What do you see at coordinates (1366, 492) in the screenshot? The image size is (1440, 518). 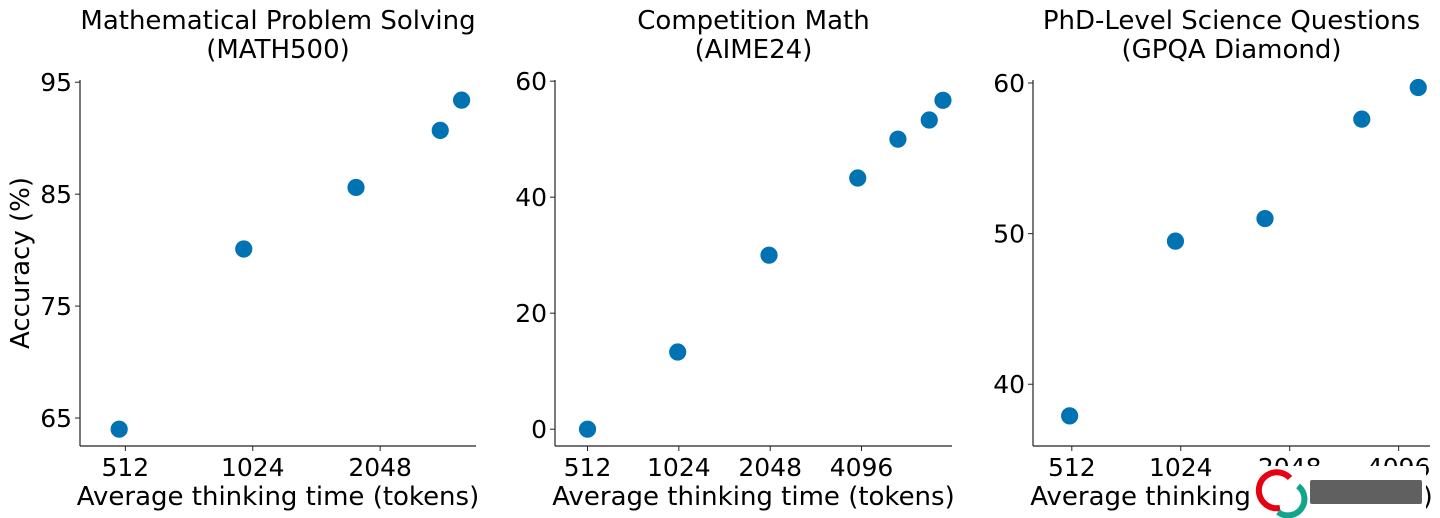 I see `watermark-text-mark` at bounding box center [1366, 492].